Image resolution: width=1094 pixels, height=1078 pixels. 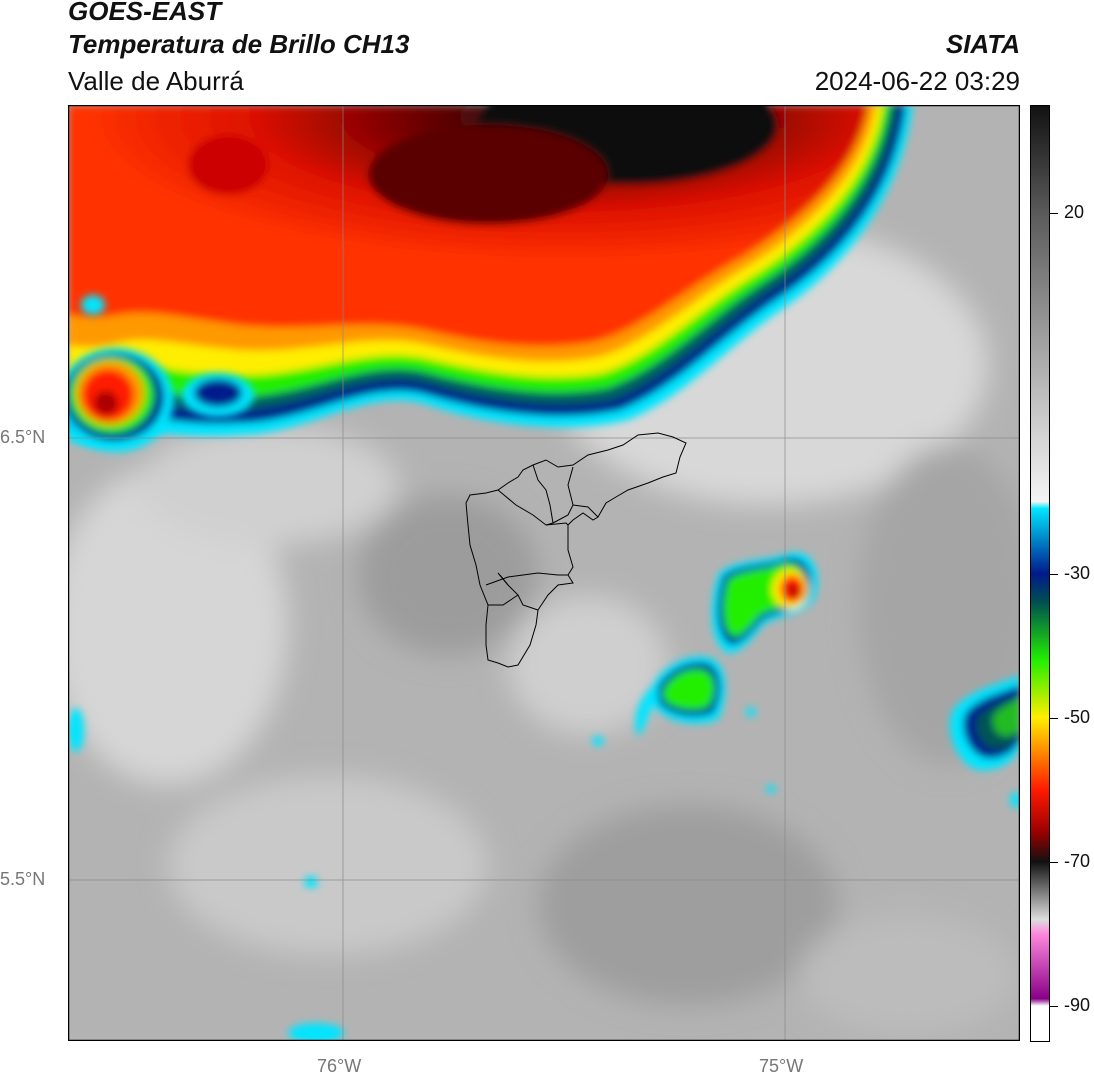 What do you see at coordinates (764, 603) in the screenshot?
I see `storm-cell-north` at bounding box center [764, 603].